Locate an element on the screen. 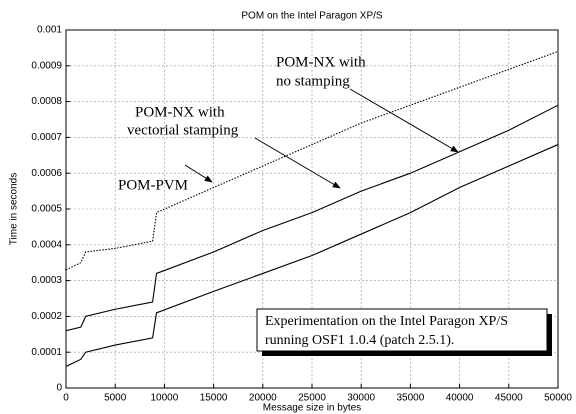 The image size is (576, 414). x-tick-label: 0 is located at coordinates (66, 398).